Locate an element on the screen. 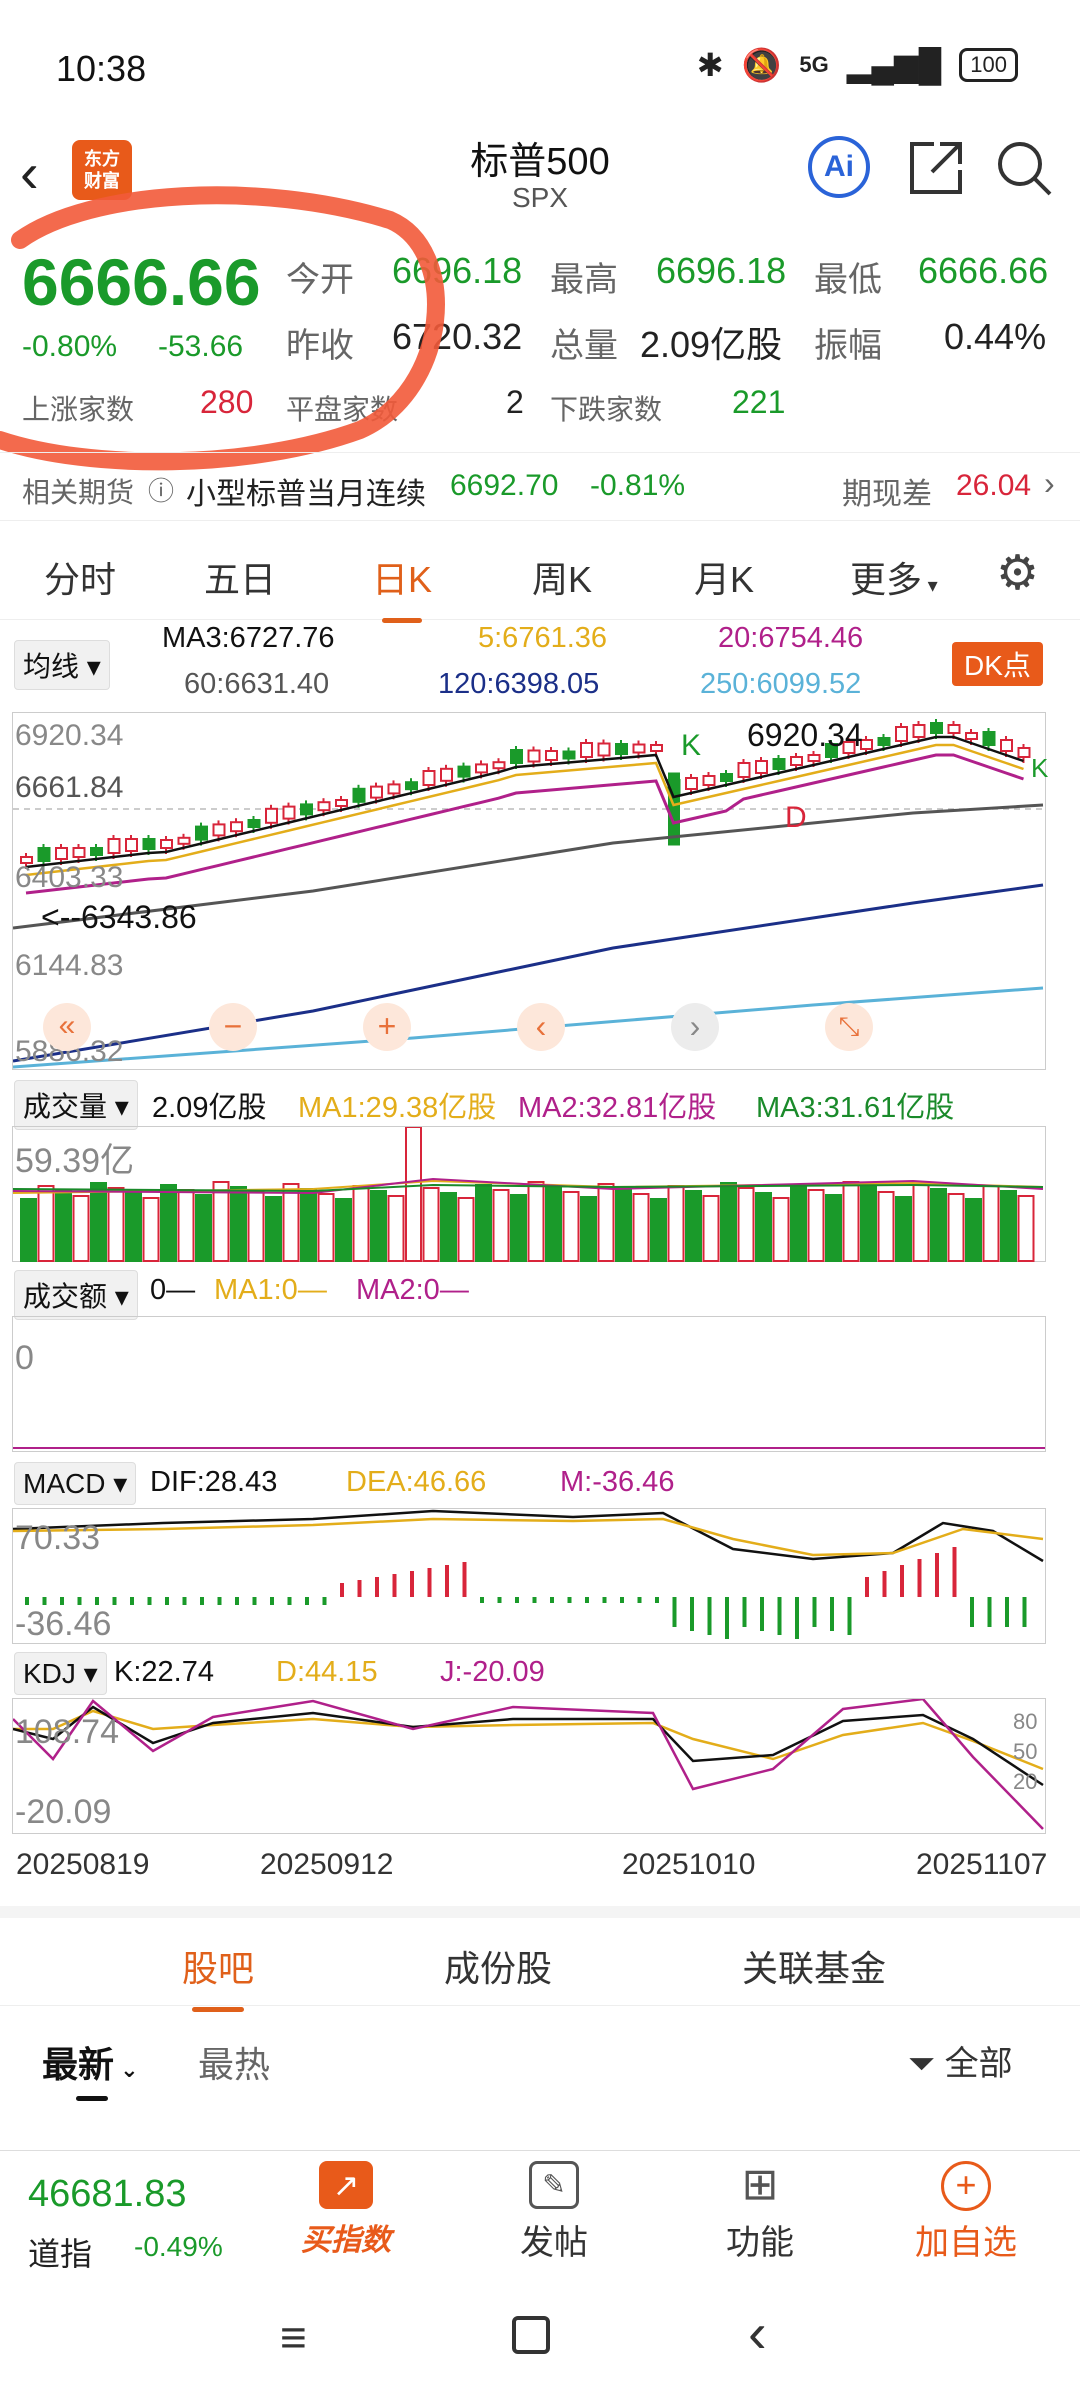 The image size is (1080, 2400). filter-latest: 最新 ⌄ is located at coordinates (90, 2064).